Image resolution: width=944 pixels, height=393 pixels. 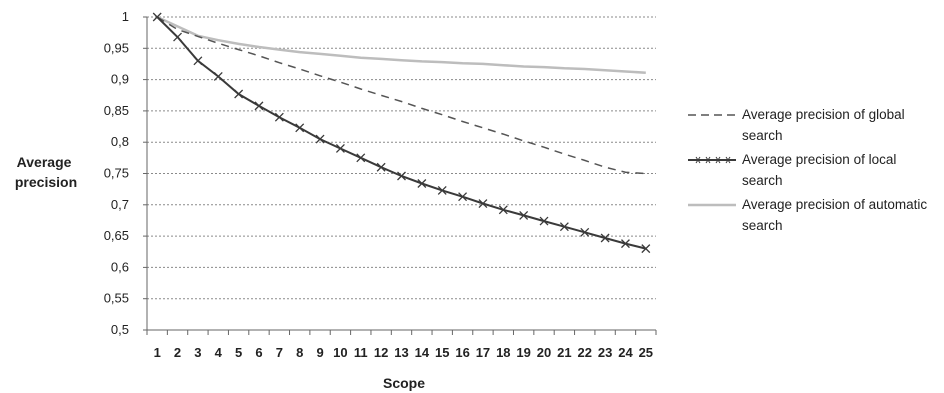 What do you see at coordinates (404, 383) in the screenshot?
I see `x-axis-title: Scope` at bounding box center [404, 383].